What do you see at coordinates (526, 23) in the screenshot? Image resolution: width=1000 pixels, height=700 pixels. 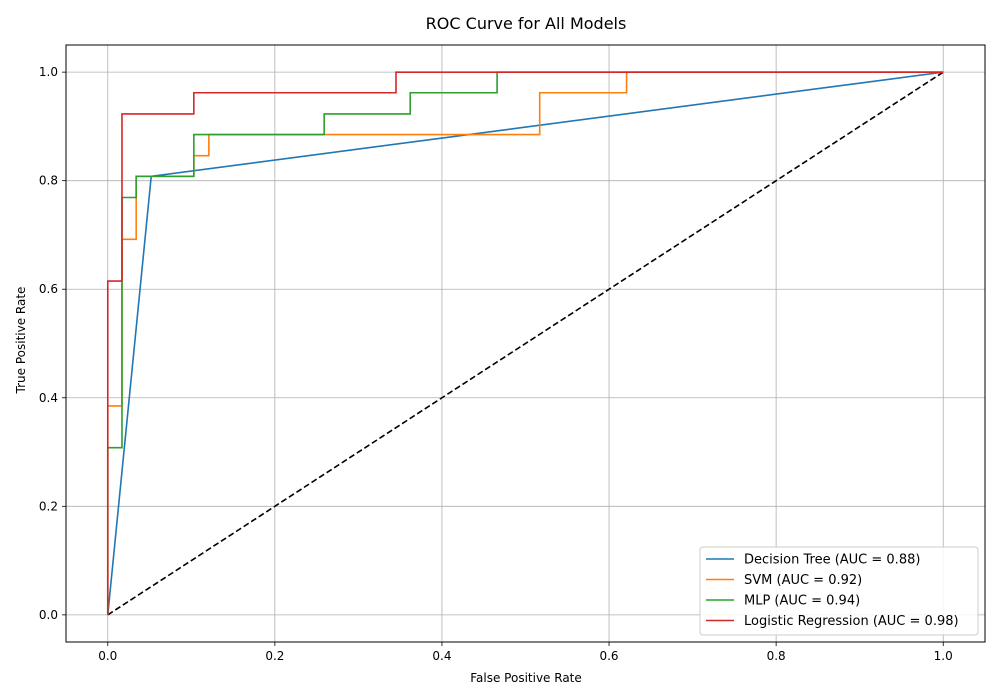 I see `chart-title: ROC Curve for All Models` at bounding box center [526, 23].